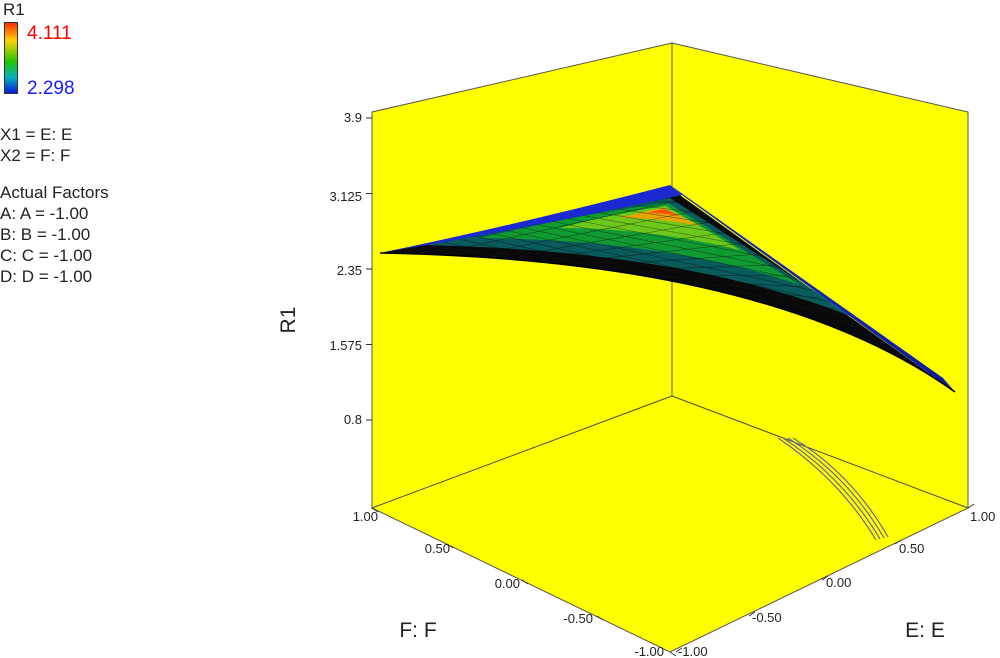  I want to click on e-tick-label: 0.00, so click(838, 582).